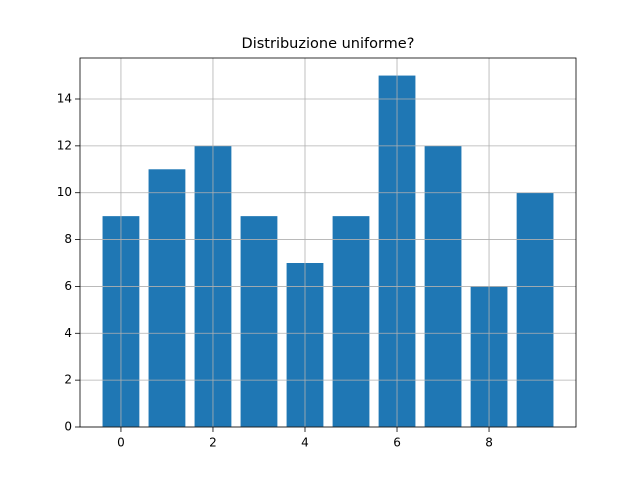 The width and height of the screenshot is (640, 480). Describe the element at coordinates (64, 145) in the screenshot. I see `y-tick-label: 12` at that location.